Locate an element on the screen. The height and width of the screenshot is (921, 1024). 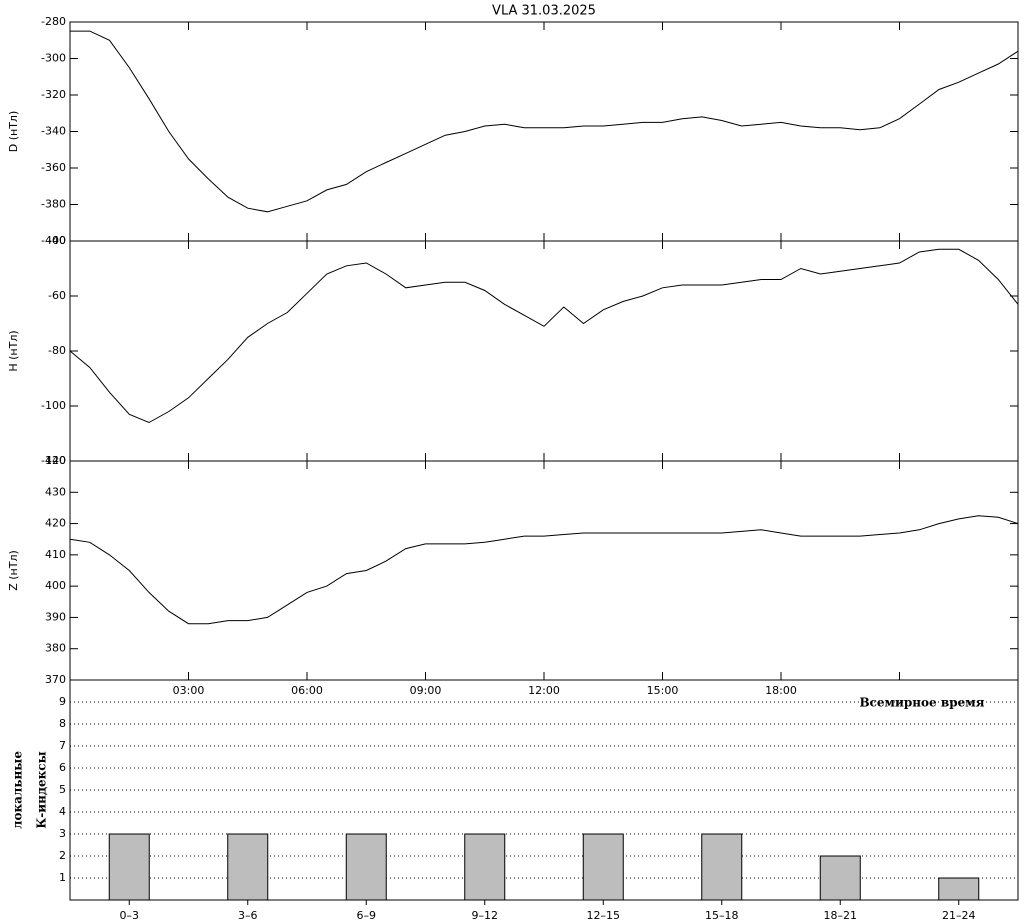
y-axis-label: К-индексы is located at coordinates (42, 789).